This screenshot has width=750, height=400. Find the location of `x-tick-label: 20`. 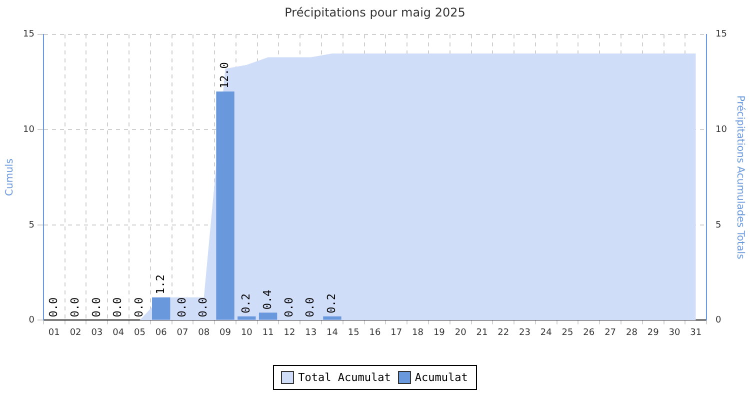

x-tick-label: 20 is located at coordinates (460, 333).